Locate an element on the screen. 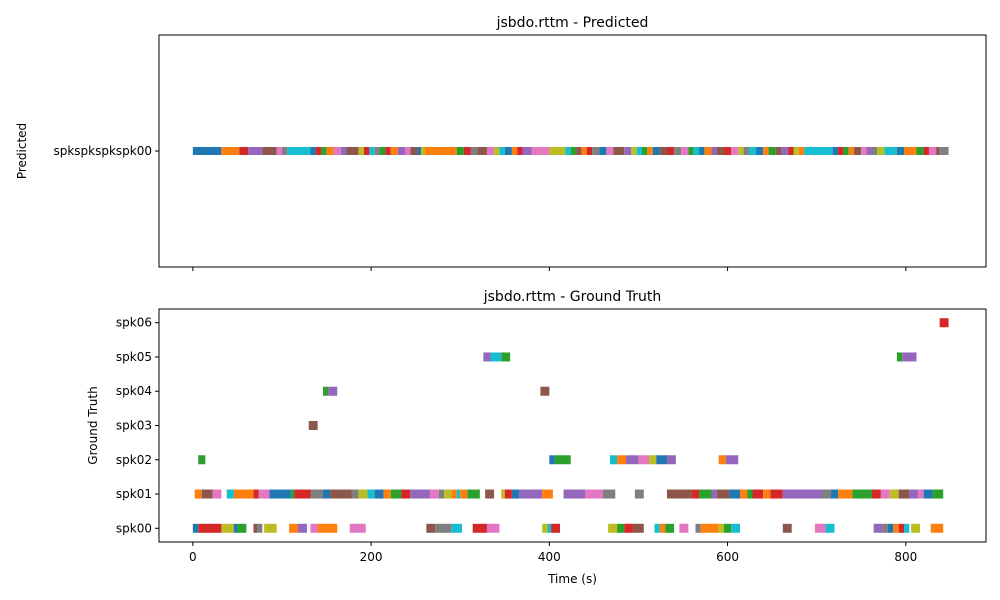 The image size is (1000, 600). ground-truth-x-ticks: 0 200 400 600 800 is located at coordinates (553, 553).